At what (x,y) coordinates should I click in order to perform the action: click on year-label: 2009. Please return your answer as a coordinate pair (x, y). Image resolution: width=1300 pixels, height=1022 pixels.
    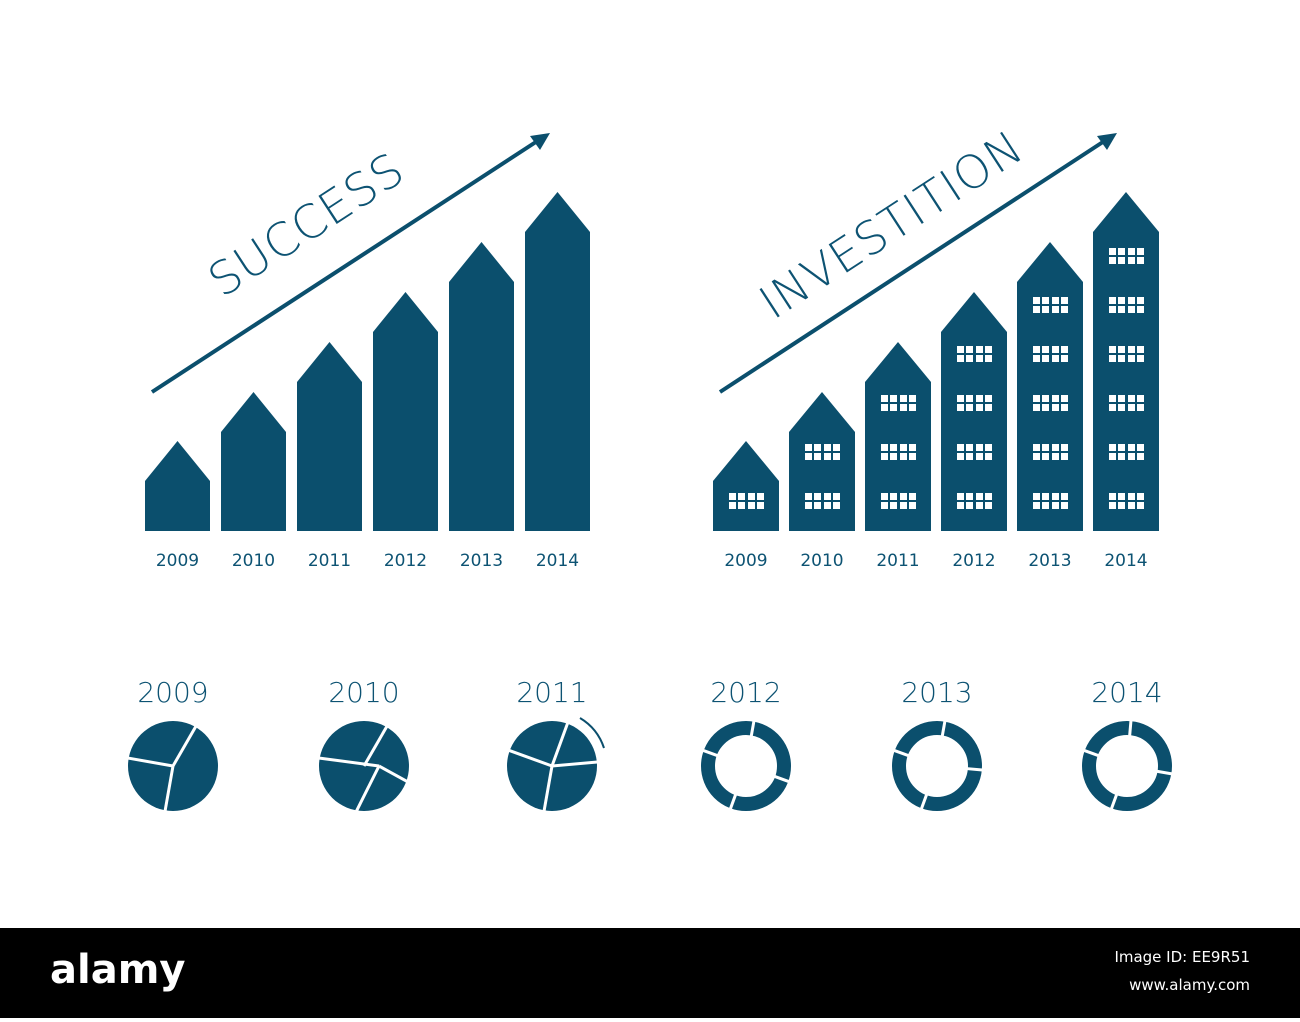
    Looking at the image, I should click on (177, 561).